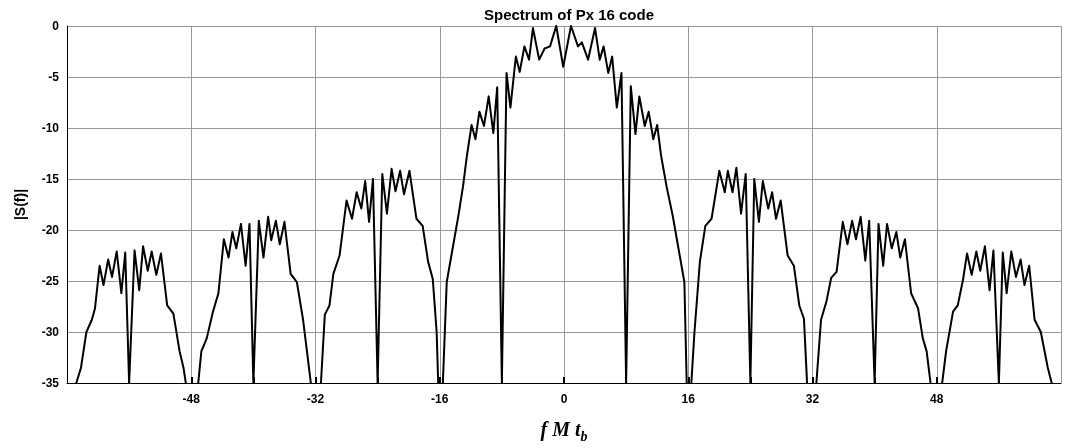 This screenshot has height=448, width=1076. I want to click on y-tick-label: -30, so click(50, 332).